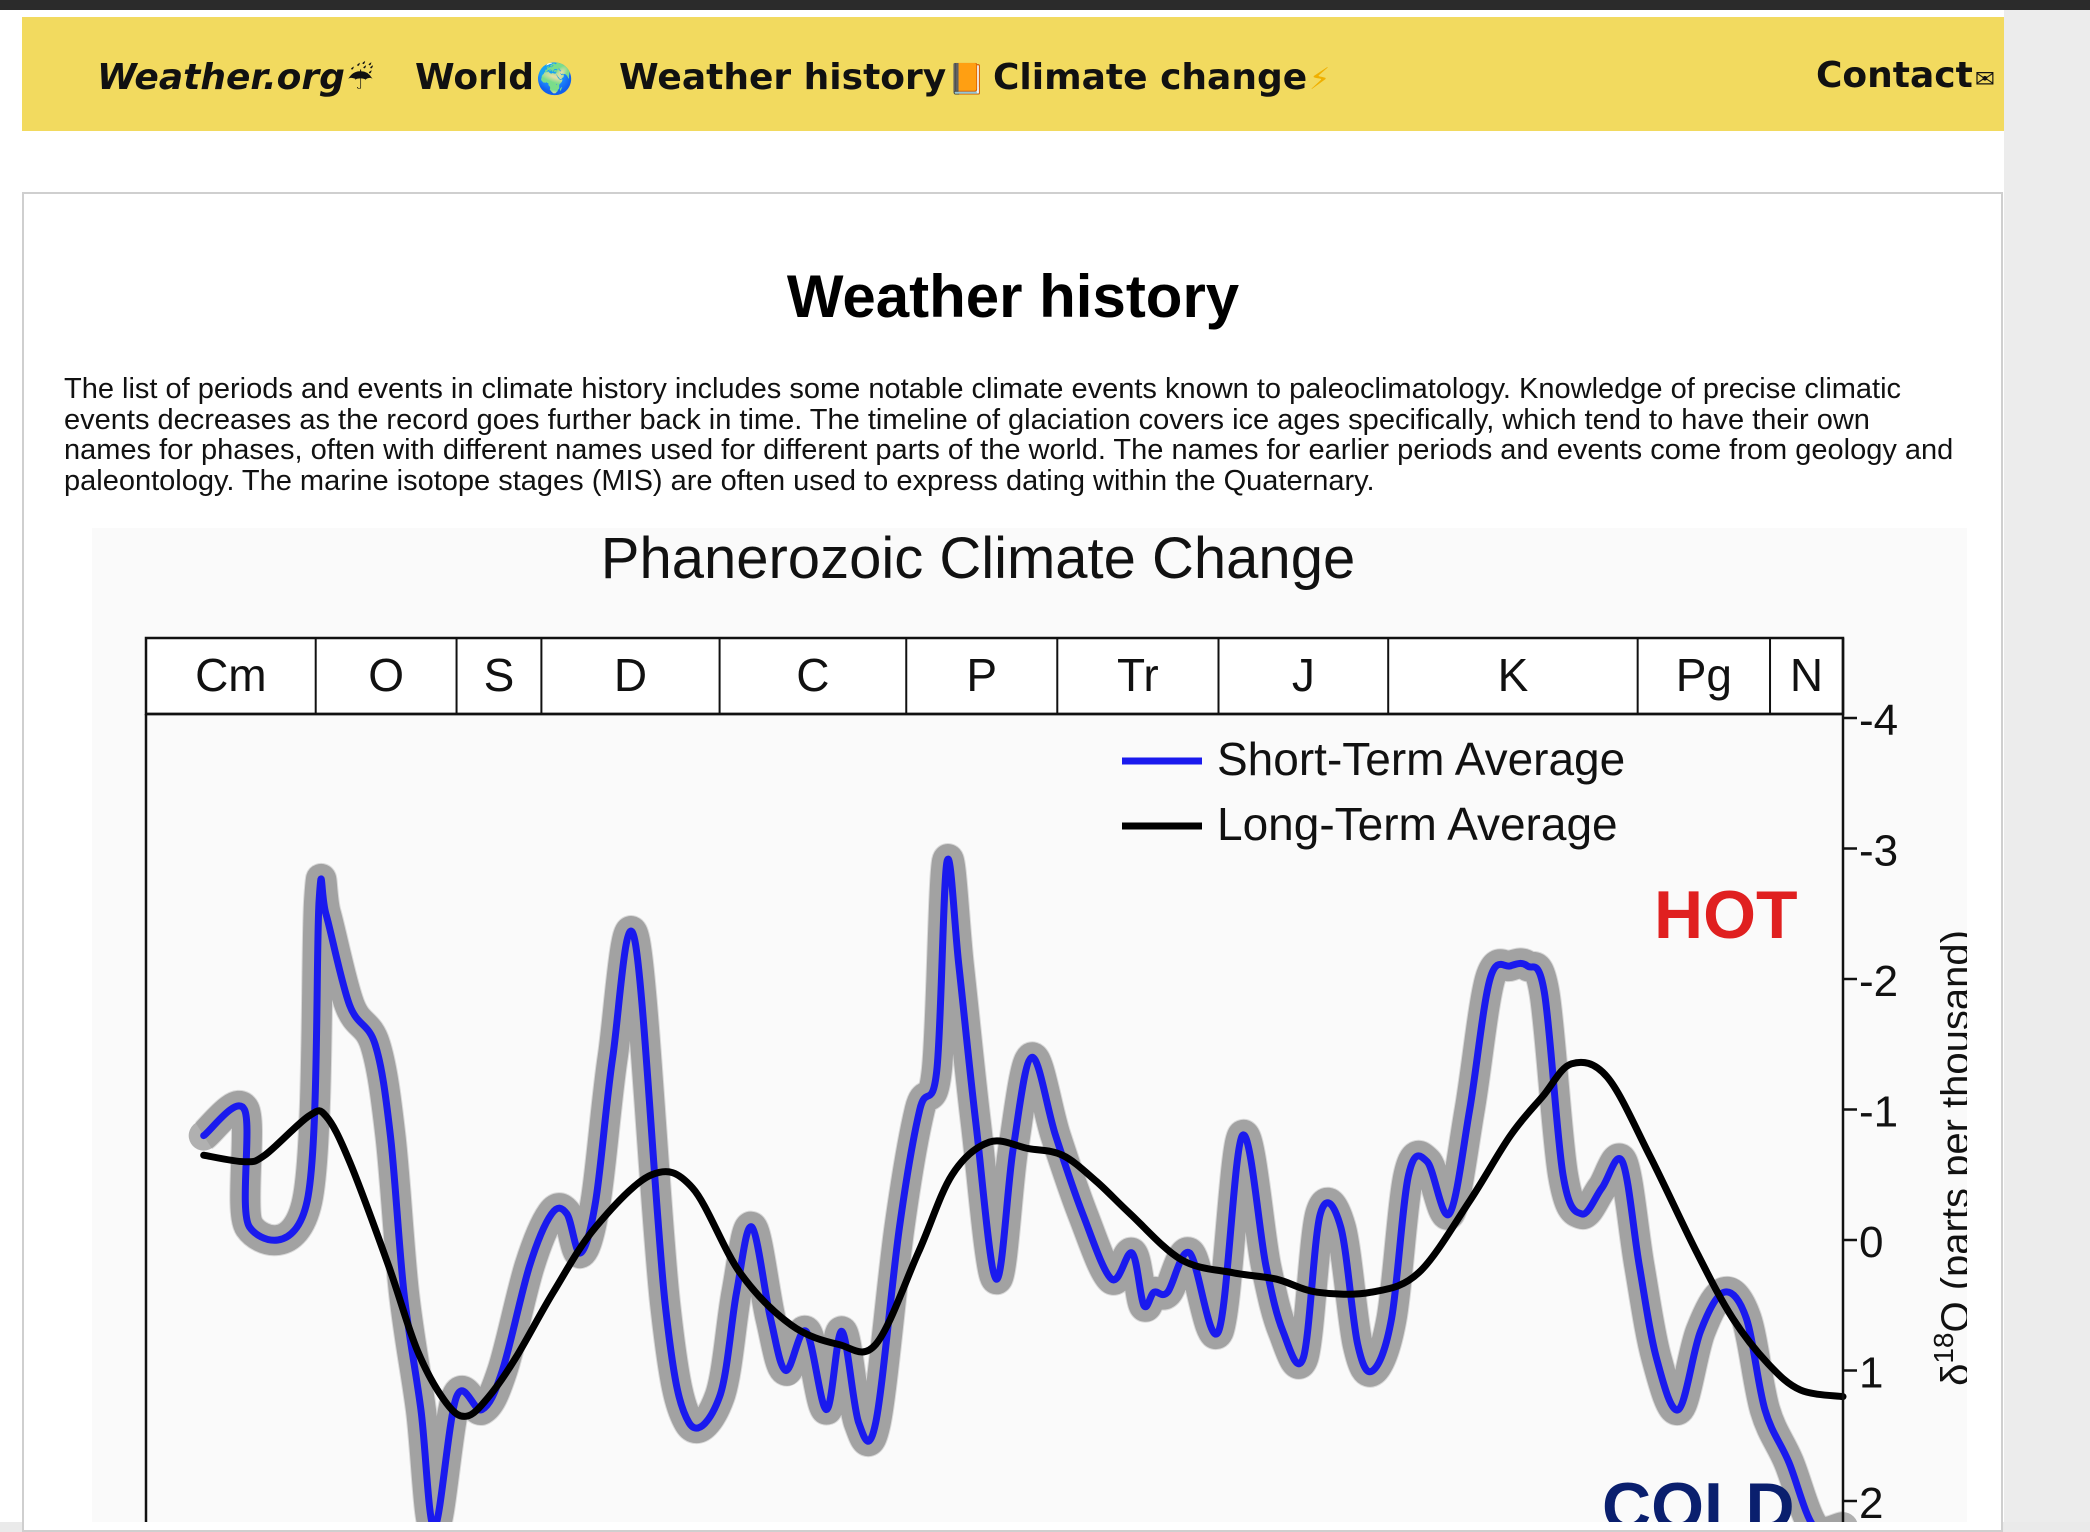  What do you see at coordinates (1150, 77) in the screenshot?
I see `nav-climate-label: Climate change` at bounding box center [1150, 77].